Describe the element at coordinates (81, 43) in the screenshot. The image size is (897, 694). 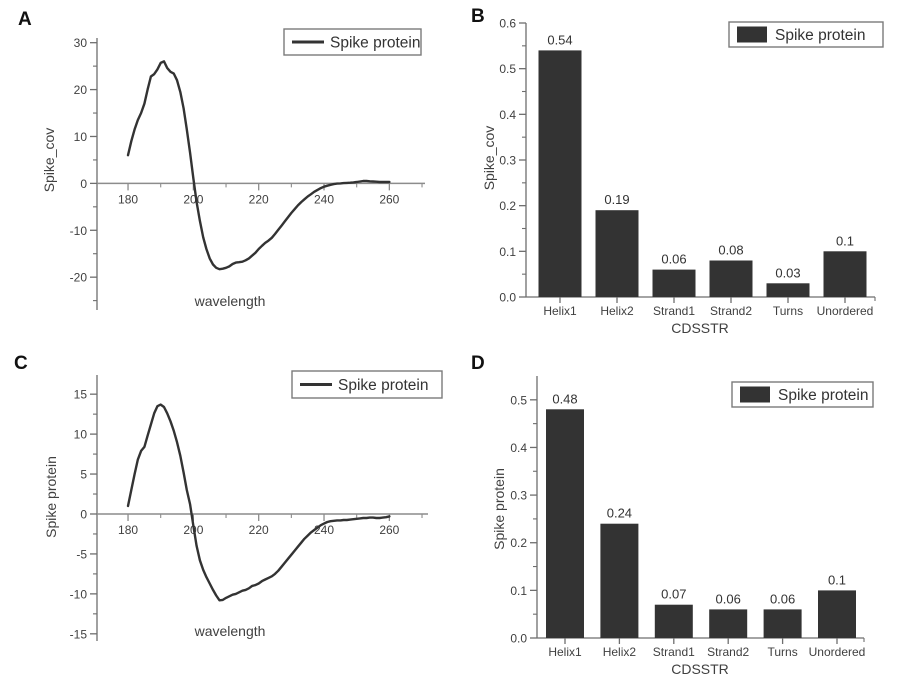
I see `y-tick-label: 30` at that location.